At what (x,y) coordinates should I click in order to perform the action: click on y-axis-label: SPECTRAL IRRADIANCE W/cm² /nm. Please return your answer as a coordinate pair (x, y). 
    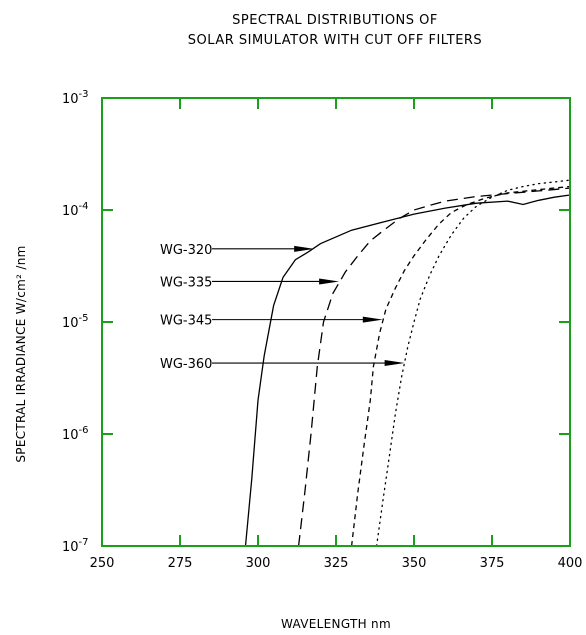
    Looking at the image, I should click on (21, 353).